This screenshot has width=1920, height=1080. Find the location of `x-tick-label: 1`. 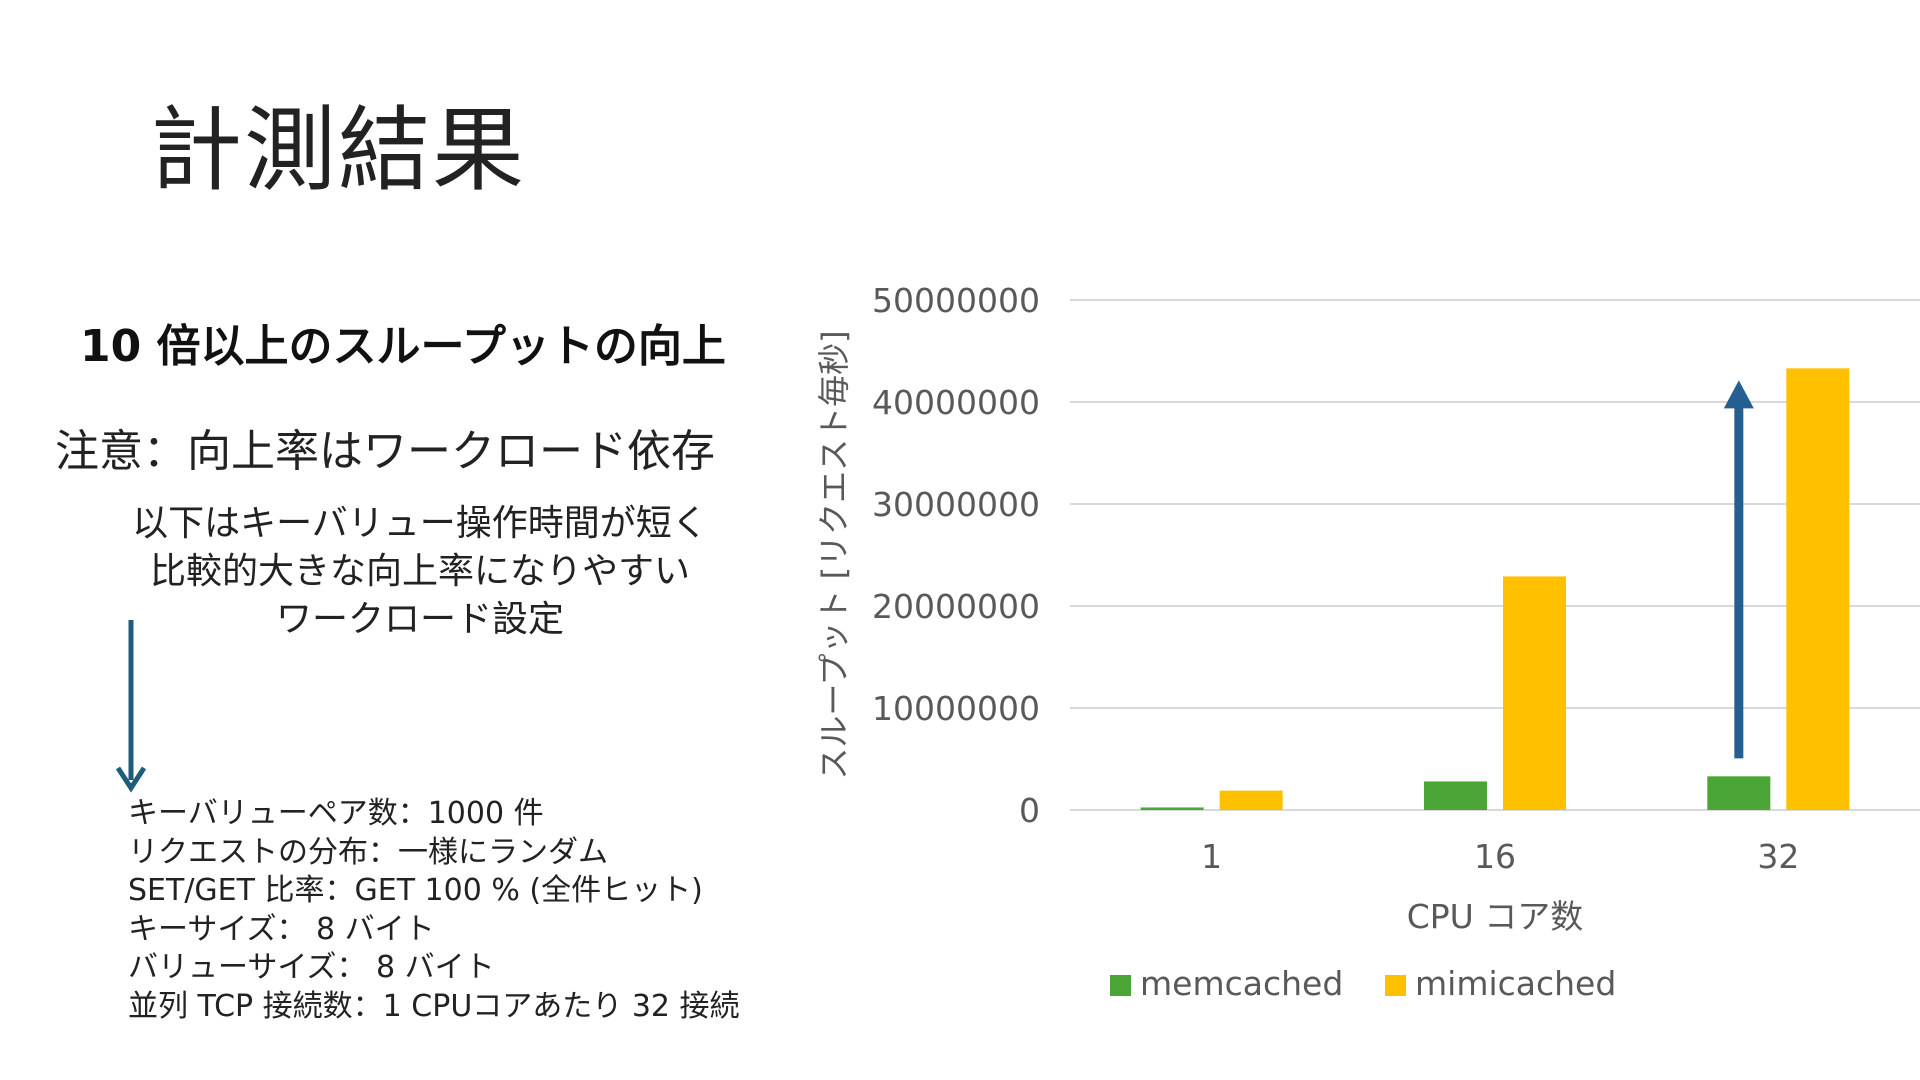

x-tick-label: 1 is located at coordinates (1211, 856).